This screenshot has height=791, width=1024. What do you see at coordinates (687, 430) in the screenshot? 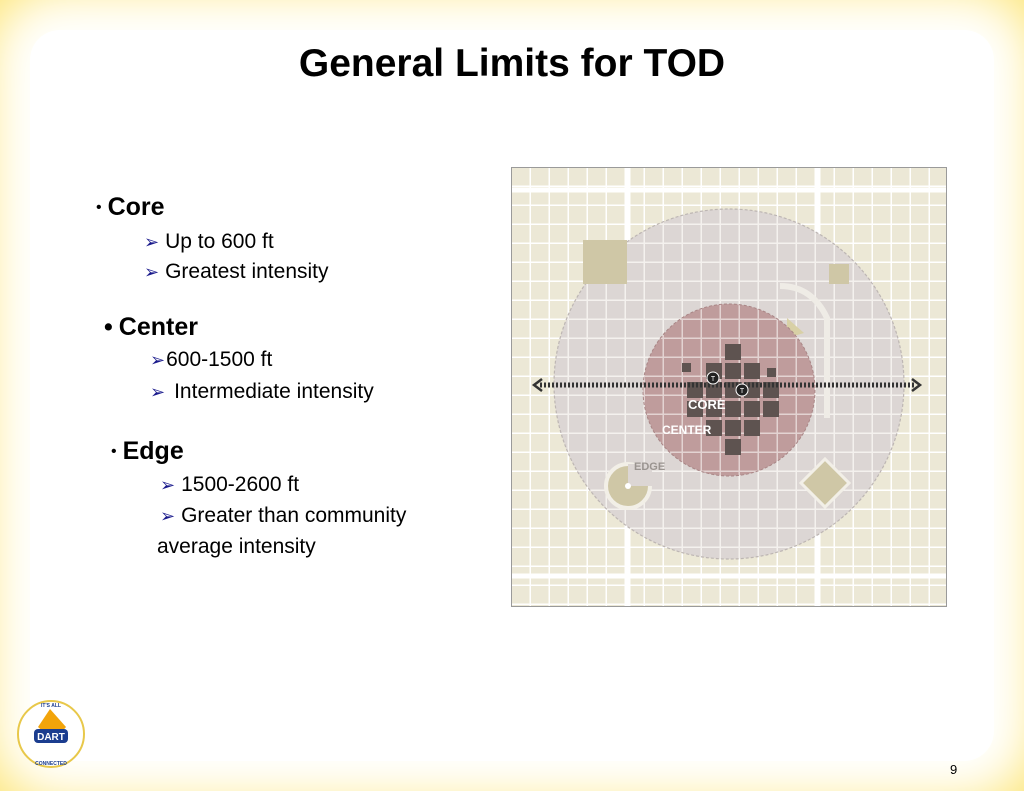
I see `center-label: CENTER` at bounding box center [687, 430].